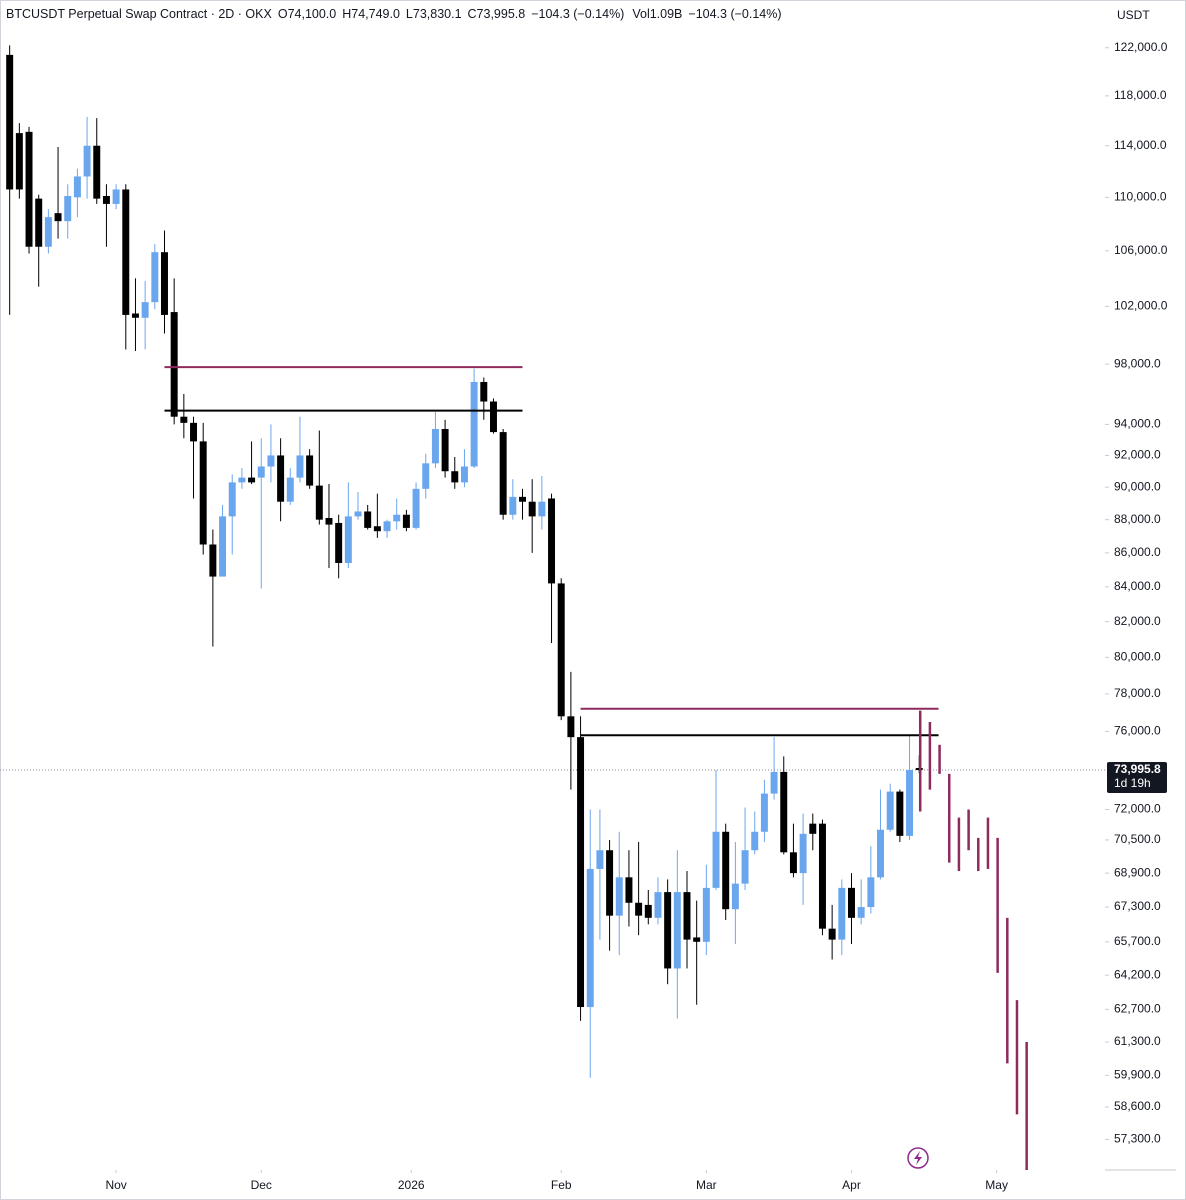  I want to click on y-tick-label: 78,000.0, so click(1137, 693).